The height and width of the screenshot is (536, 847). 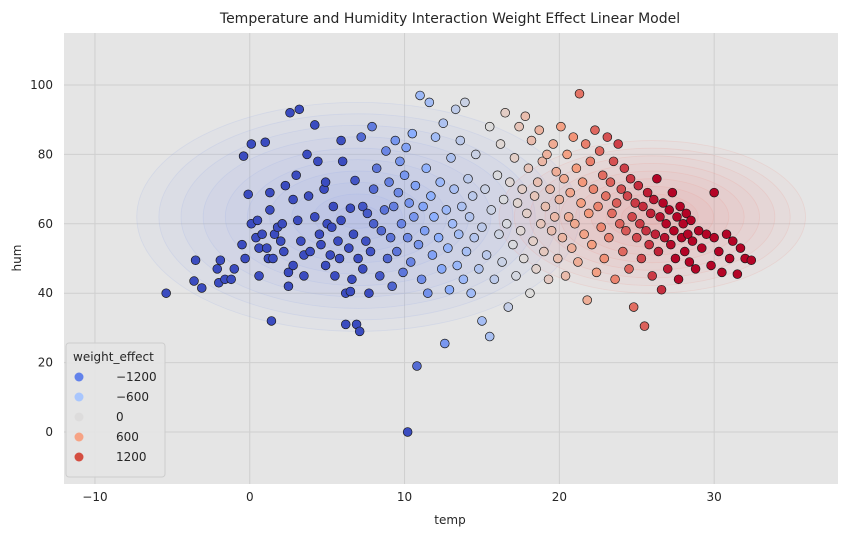 I want to click on contour-level, so click(x=358, y=216).